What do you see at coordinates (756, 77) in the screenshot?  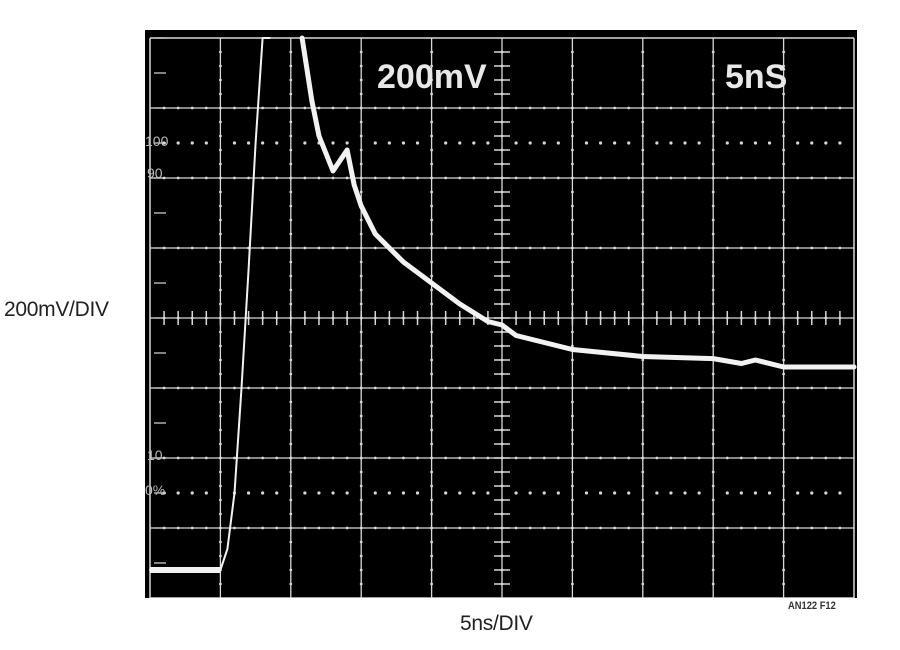 I see `scope-time-annotation: 5nS` at bounding box center [756, 77].